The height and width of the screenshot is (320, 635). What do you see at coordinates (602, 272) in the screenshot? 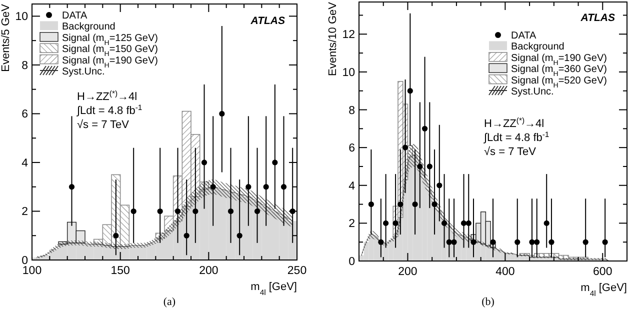
I see `x-tick-label: 600` at bounding box center [602, 272].